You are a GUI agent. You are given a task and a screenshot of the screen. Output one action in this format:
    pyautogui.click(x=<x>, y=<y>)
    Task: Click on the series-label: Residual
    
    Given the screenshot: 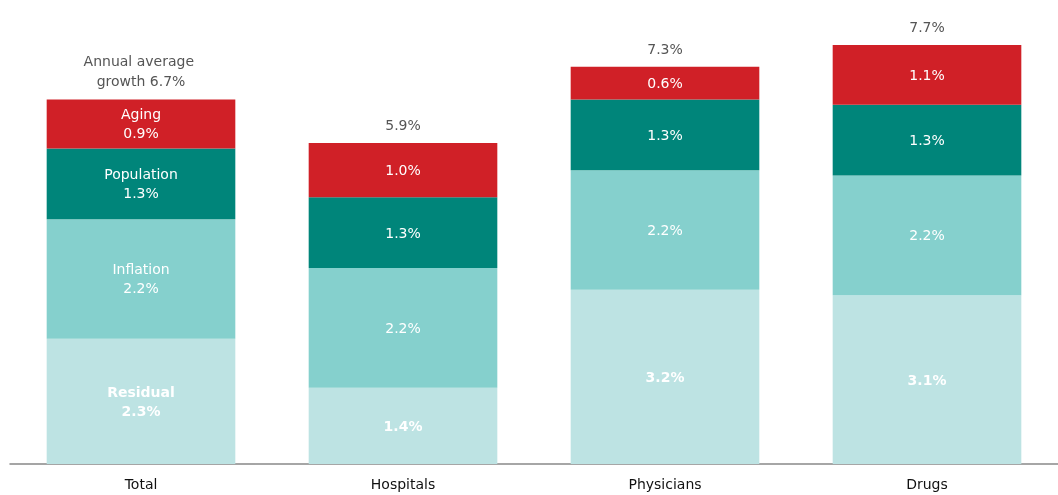 What is the action you would take?
    pyautogui.click(x=141, y=391)
    